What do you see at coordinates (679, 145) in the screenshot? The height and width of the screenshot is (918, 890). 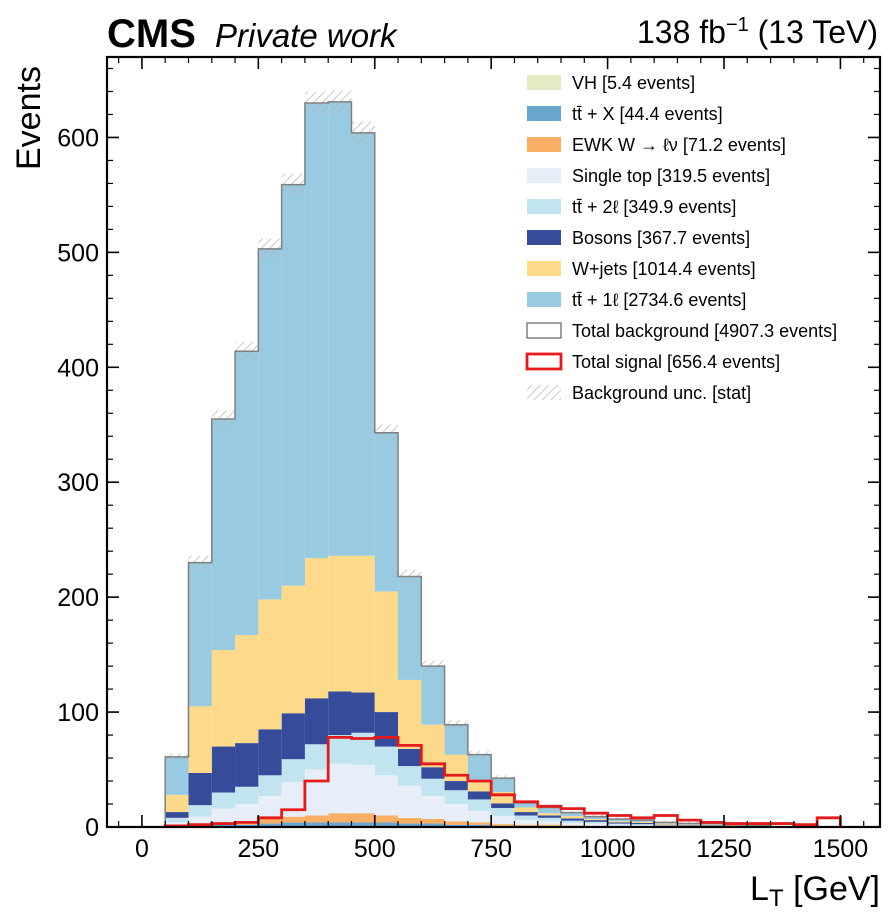 I see `legend-label-series-2: EWK W → ℓν [71.2 events]` at bounding box center [679, 145].